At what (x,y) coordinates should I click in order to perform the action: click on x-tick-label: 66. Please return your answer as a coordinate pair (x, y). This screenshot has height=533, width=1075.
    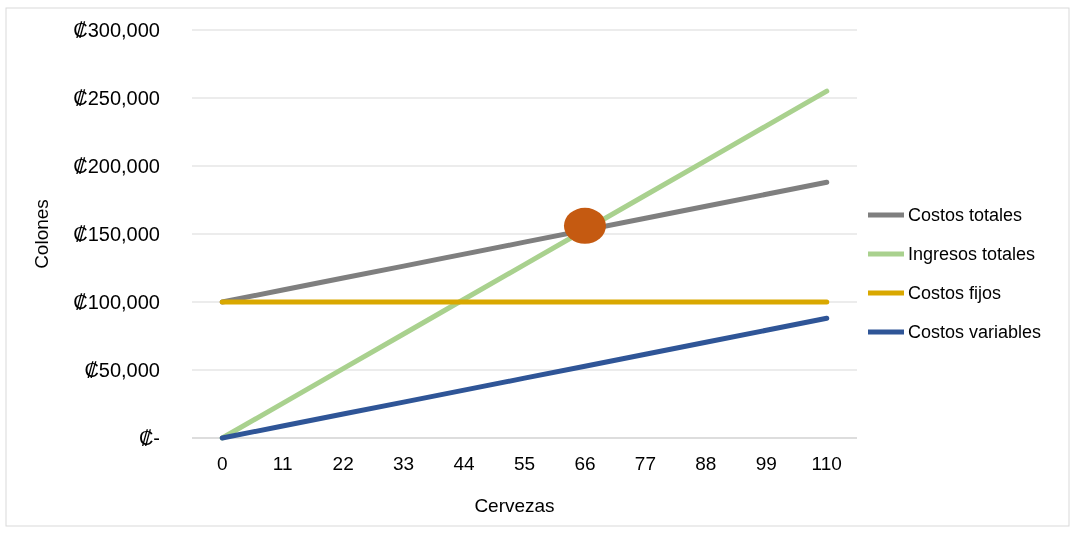
    Looking at the image, I should click on (585, 463).